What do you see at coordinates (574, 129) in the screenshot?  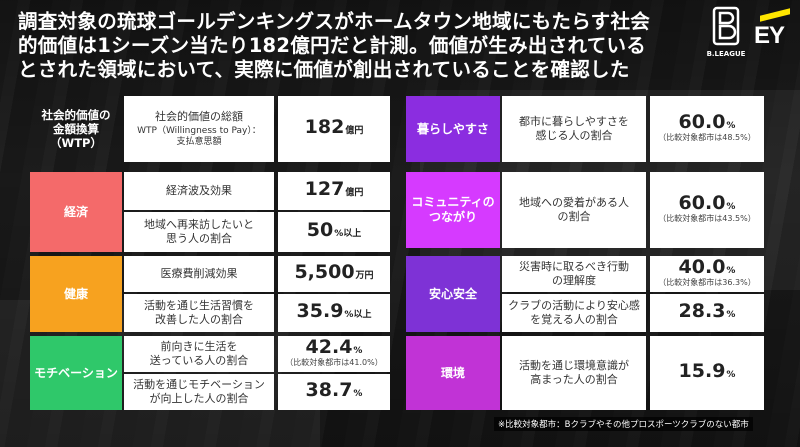 I see `kurashi-desc: 都市に暮らしやすさを 感じる人の割合` at bounding box center [574, 129].